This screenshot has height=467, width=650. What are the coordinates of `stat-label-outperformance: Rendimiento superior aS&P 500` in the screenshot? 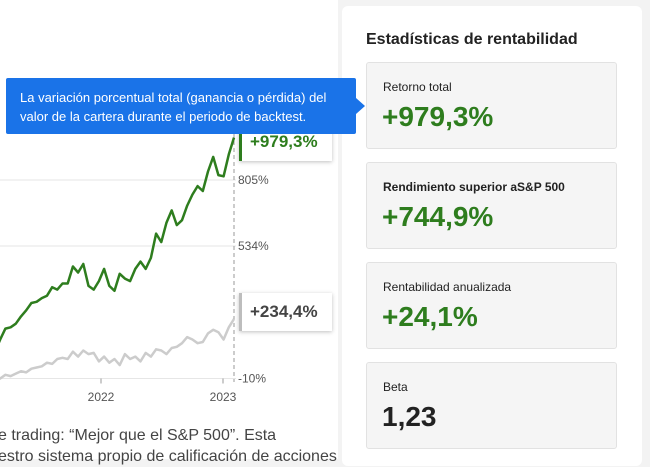 It's located at (474, 187).